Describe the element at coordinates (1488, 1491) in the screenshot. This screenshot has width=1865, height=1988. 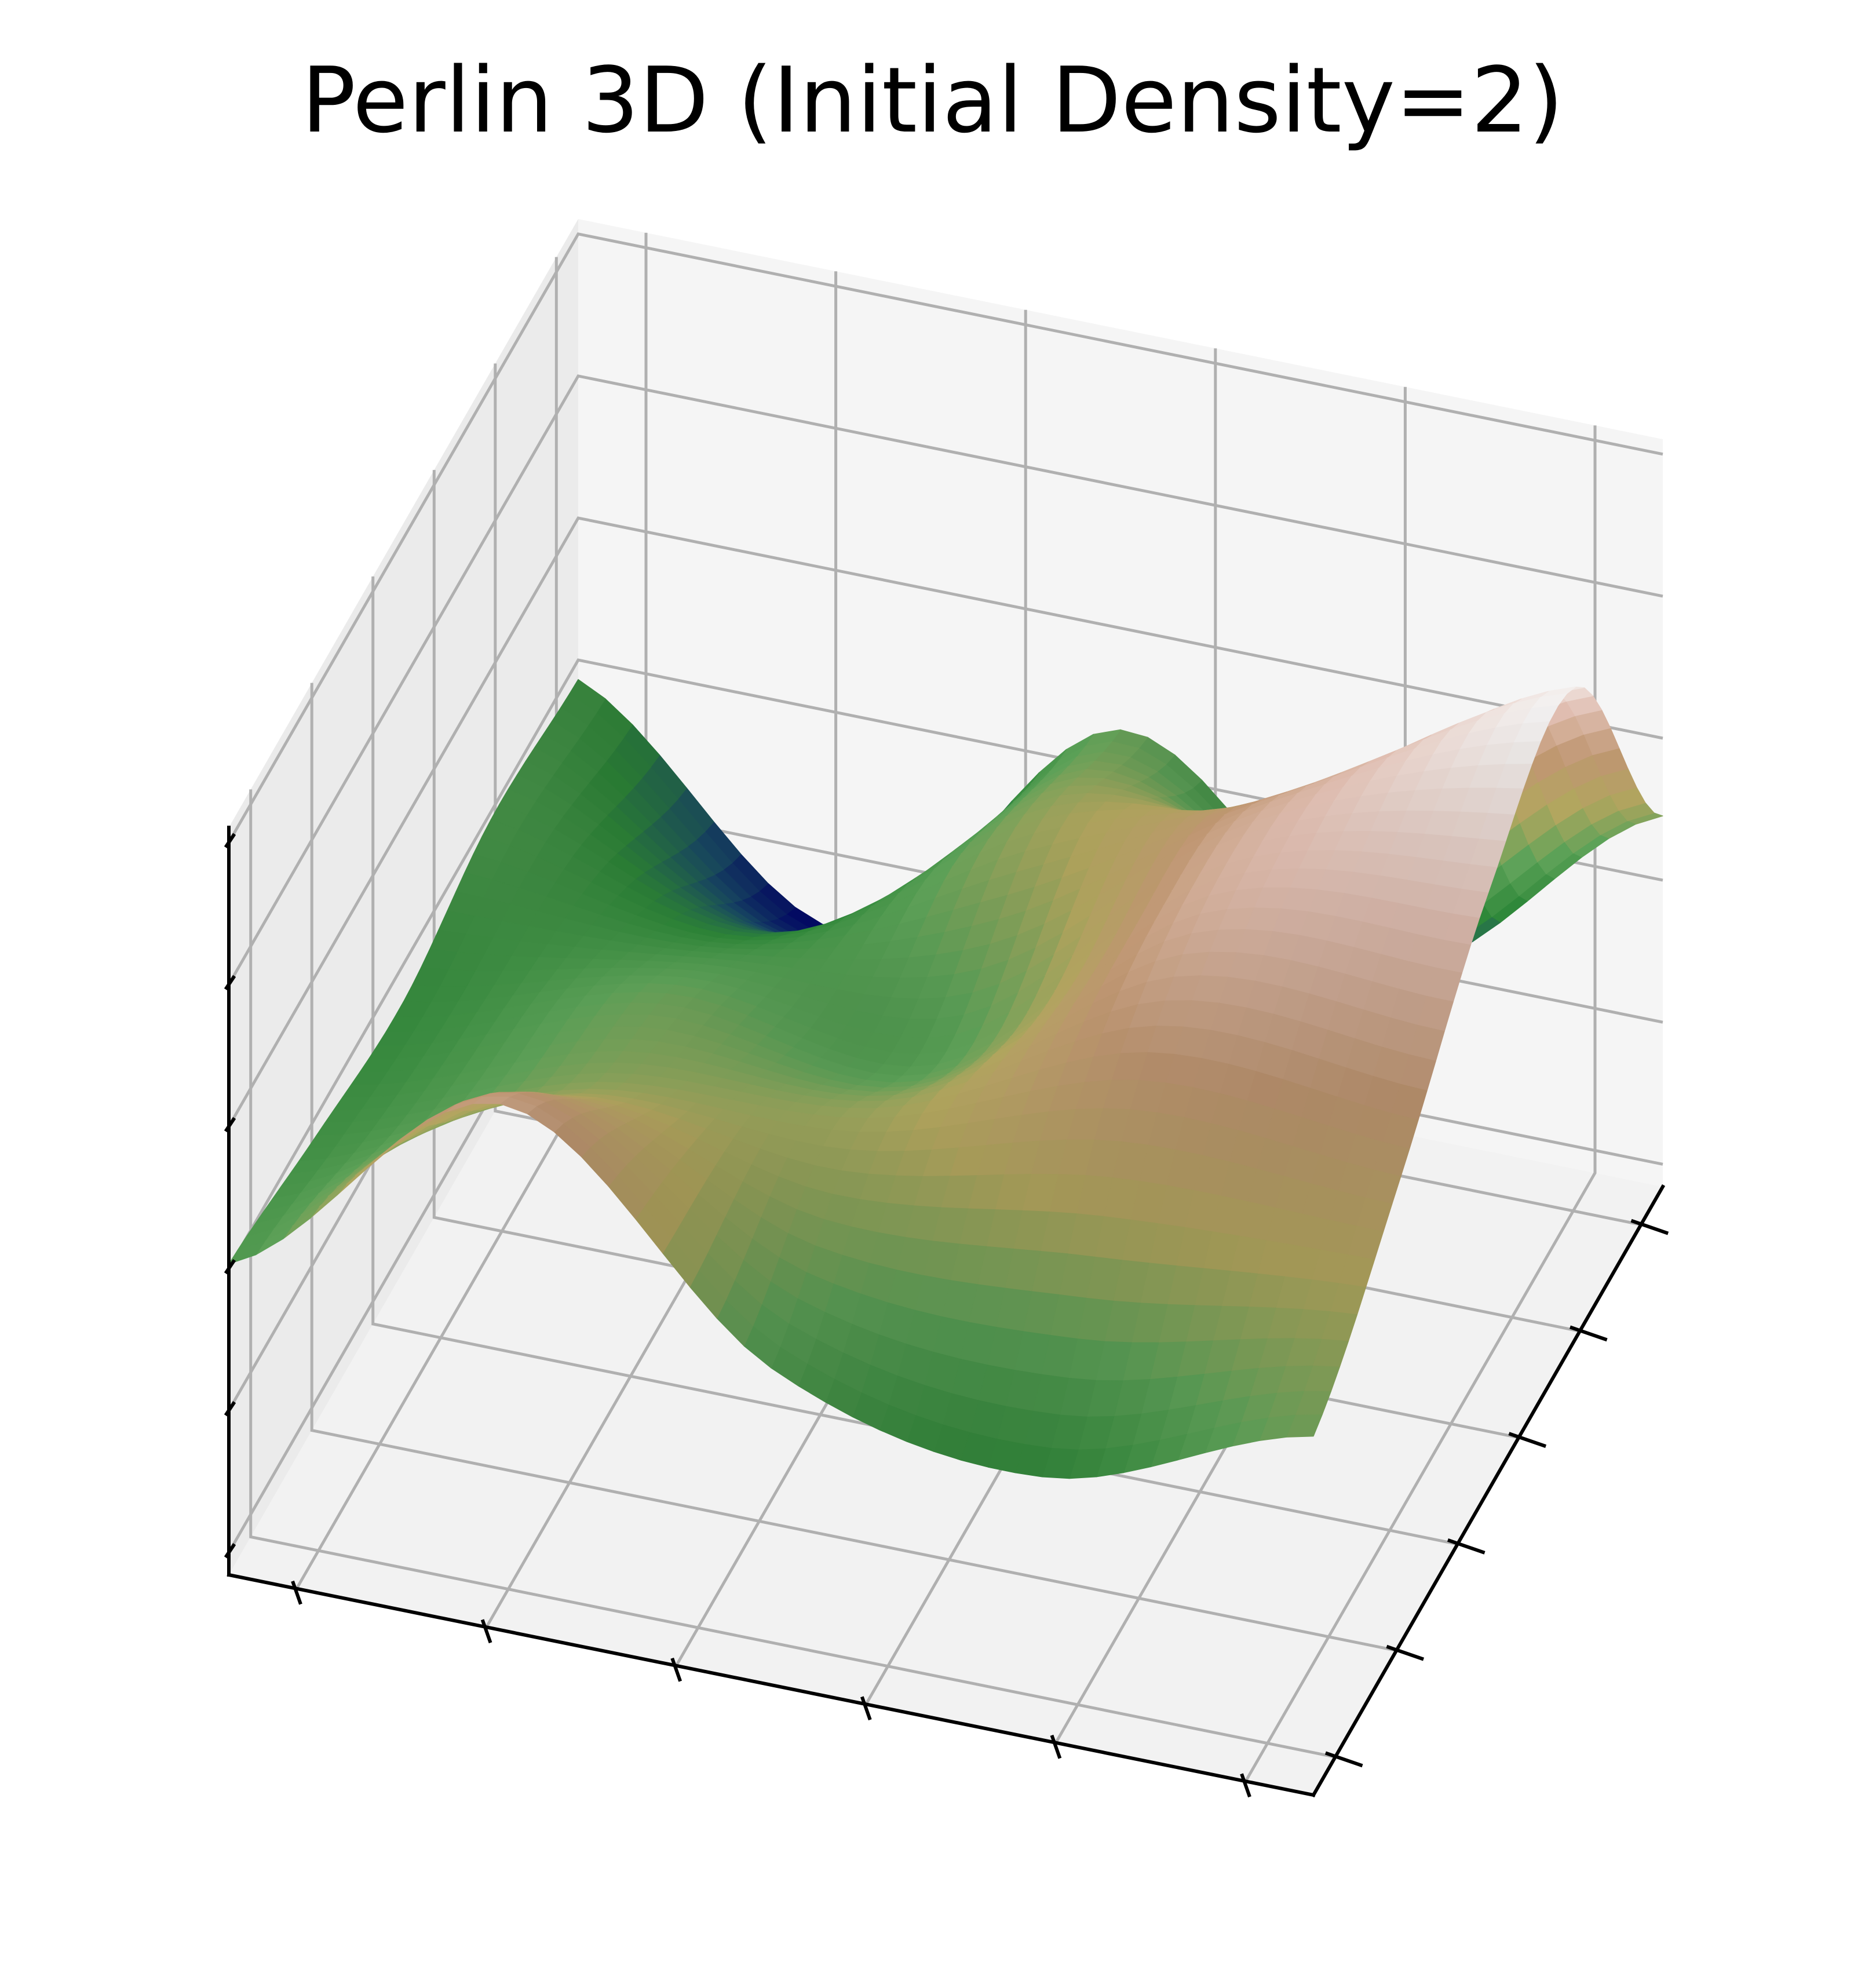
I see `y-axis-line` at that location.